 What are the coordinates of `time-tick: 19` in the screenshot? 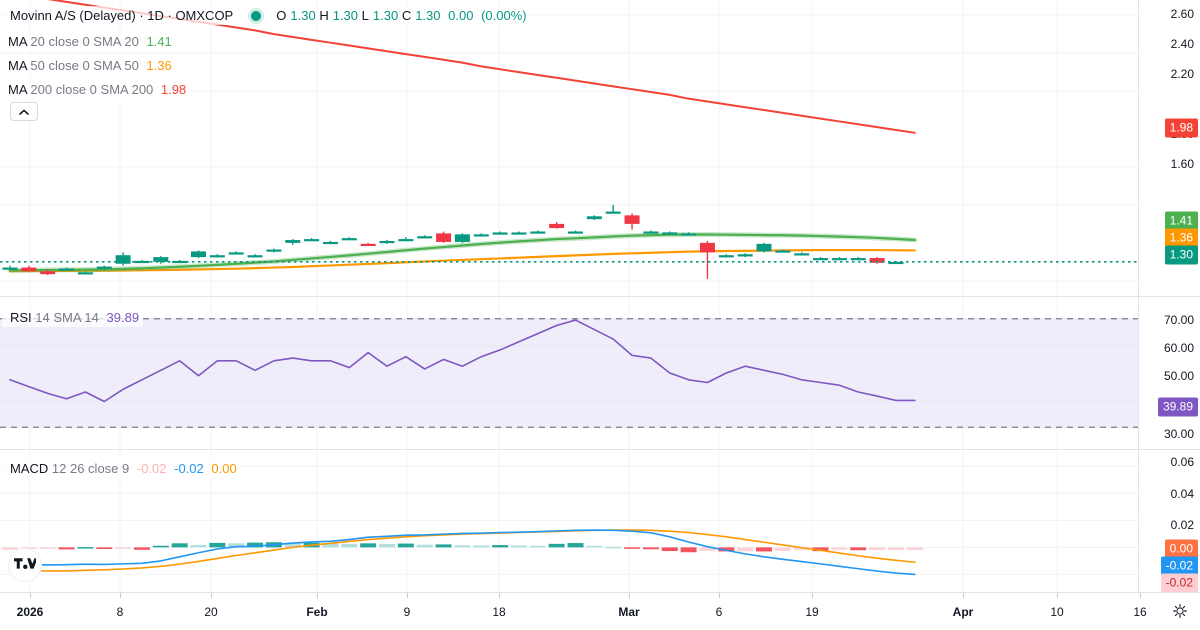 It's located at (812, 612).